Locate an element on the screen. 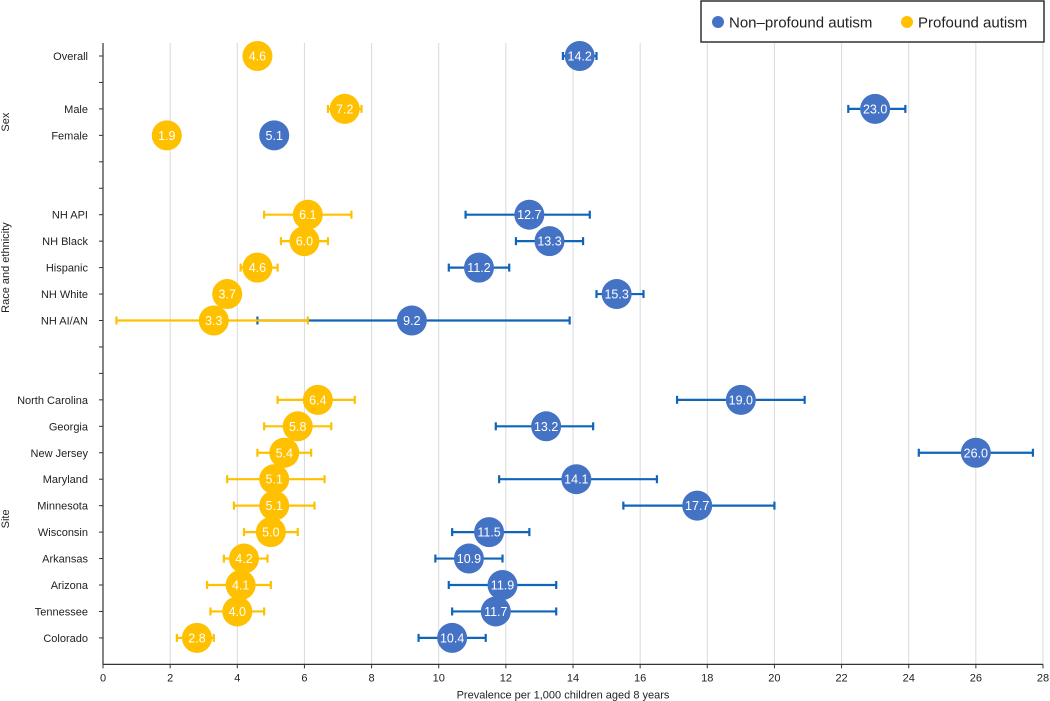 The image size is (1050, 701). x-tick-label: 8 is located at coordinates (372, 678).